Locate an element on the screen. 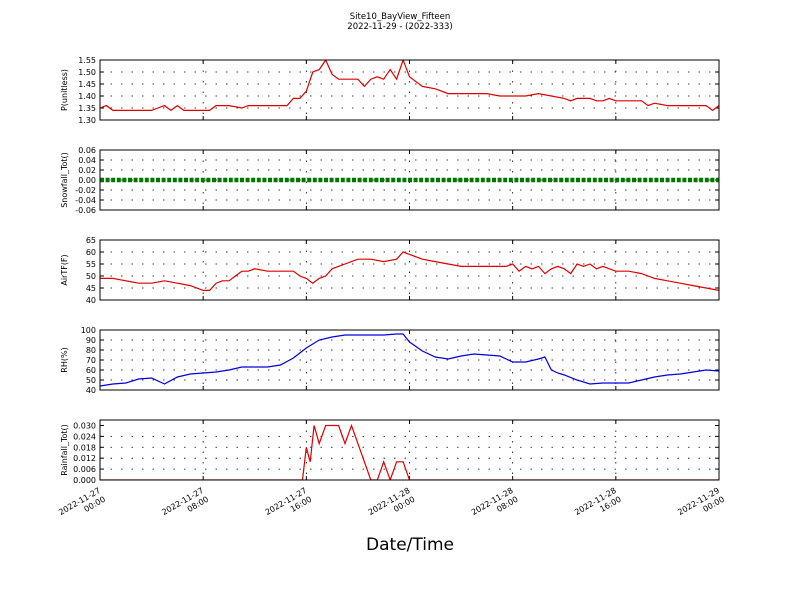  y-axis-label: AirTF(F) is located at coordinates (64, 269).